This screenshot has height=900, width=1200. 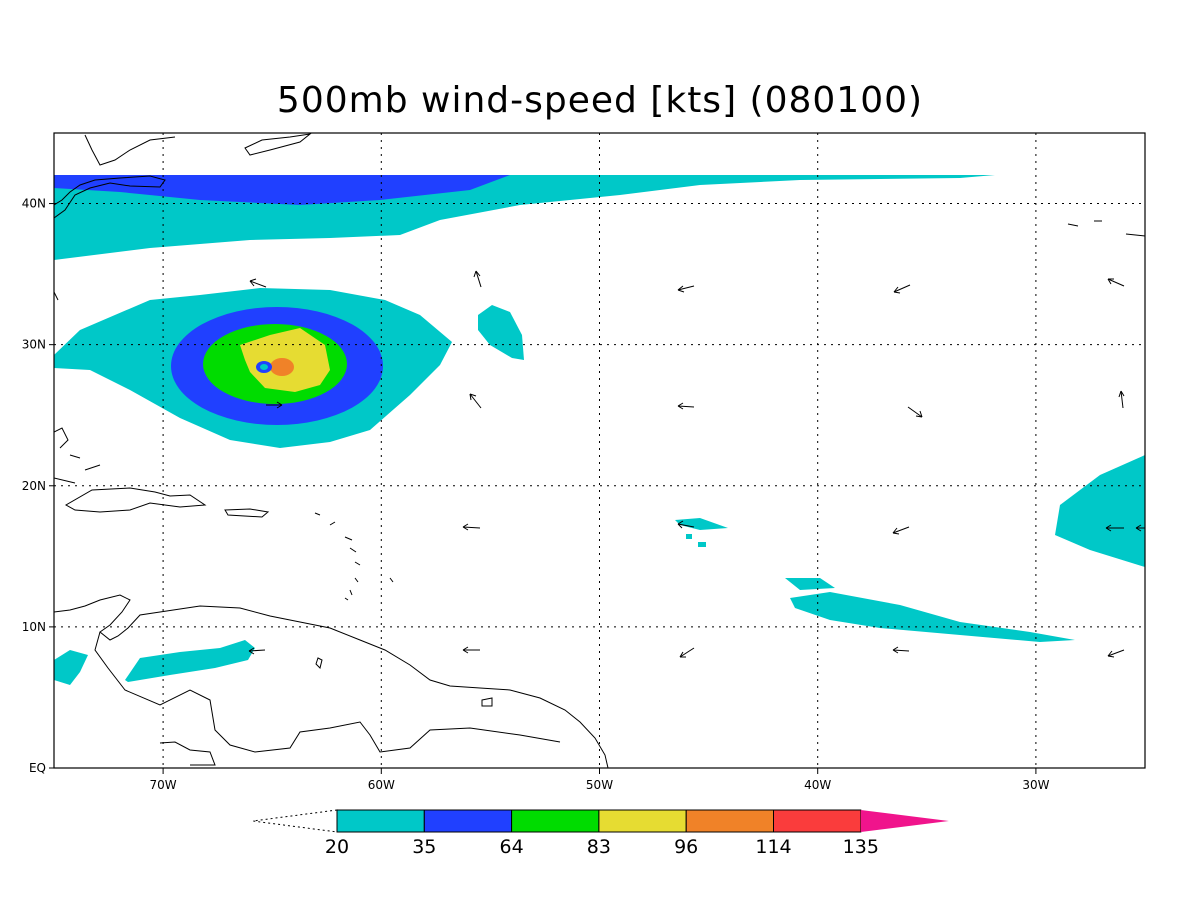 What do you see at coordinates (34, 204) in the screenshot?
I see `y-tick-label: 40N` at bounding box center [34, 204].